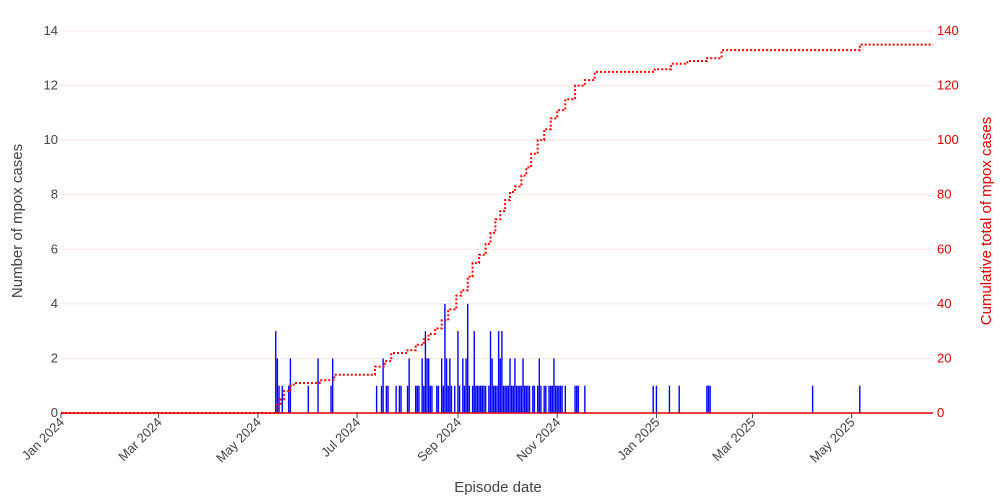 This screenshot has width=1000, height=500. I want to click on x-tick-label: Mar 2024, so click(139, 439).